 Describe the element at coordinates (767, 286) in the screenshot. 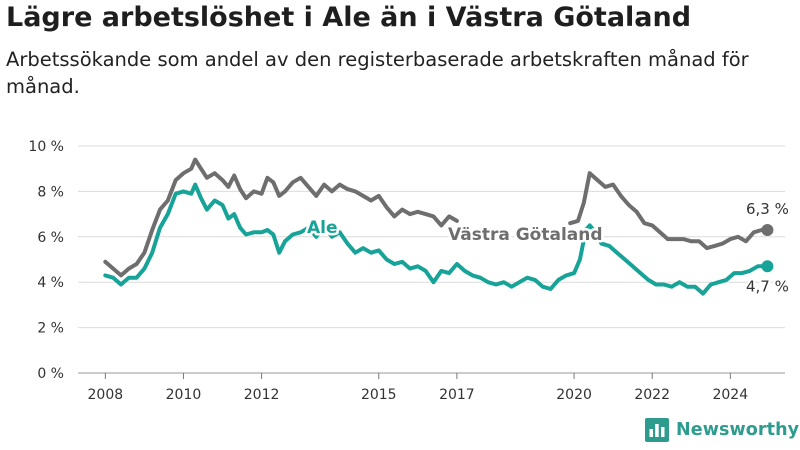

I see `end-label-ale: 4,7 %` at that location.